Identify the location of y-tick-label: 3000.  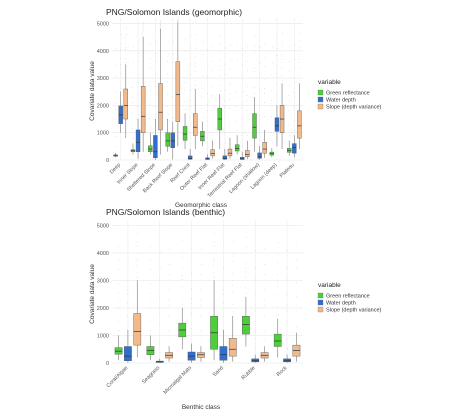
(103, 282).